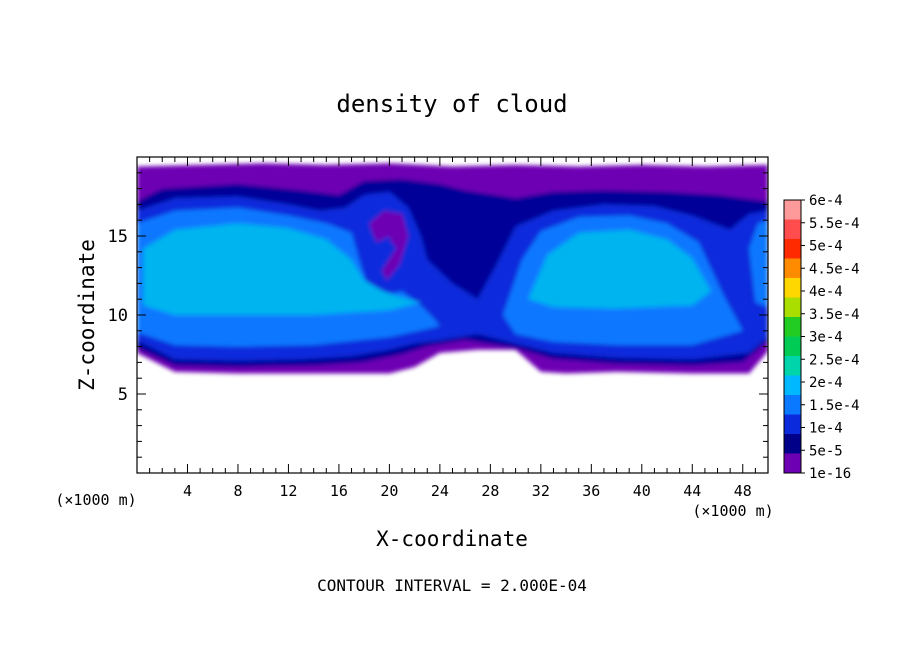 This screenshot has height=654, width=904. I want to click on x-unit-right: (×1000 m), so click(732, 511).